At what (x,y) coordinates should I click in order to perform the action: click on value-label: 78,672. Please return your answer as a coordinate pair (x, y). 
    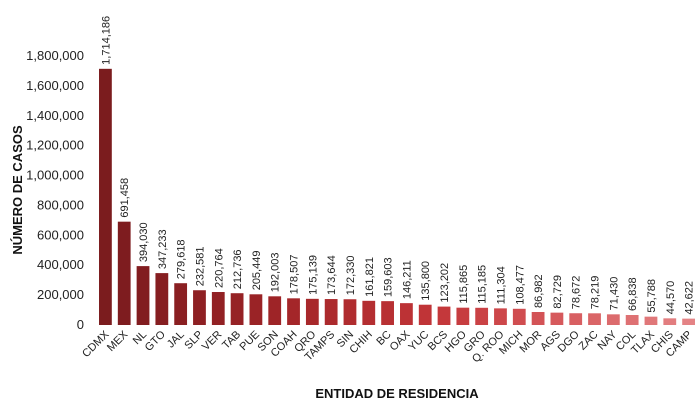
    Looking at the image, I should click on (577, 293).